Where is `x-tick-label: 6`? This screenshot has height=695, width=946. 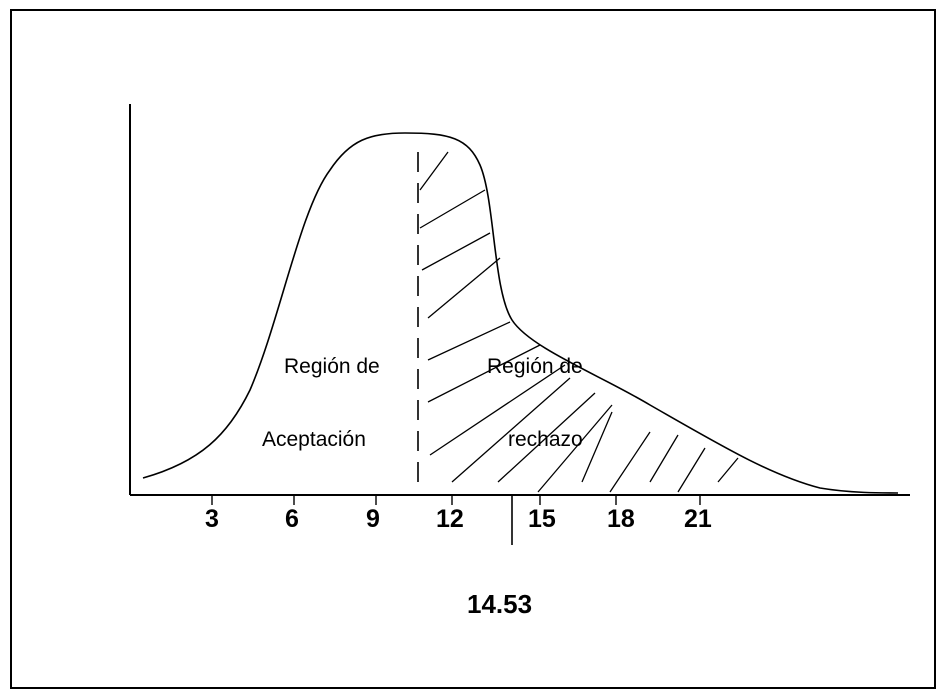
x-tick-label: 6 is located at coordinates (292, 519).